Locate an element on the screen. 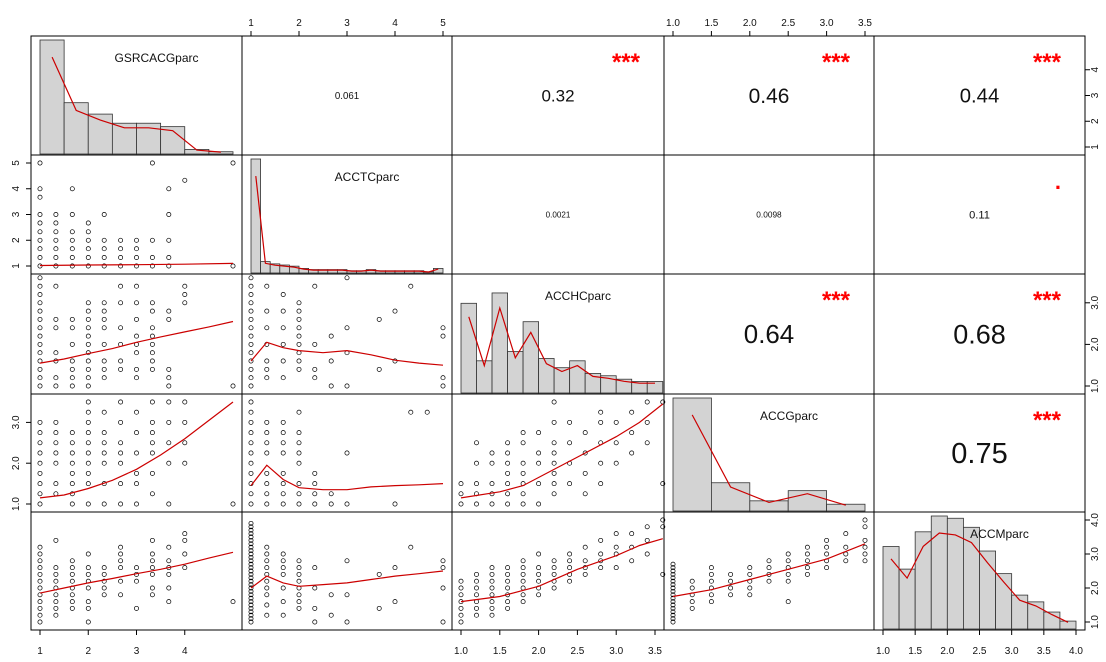  axis-tick-label: 3.5 is located at coordinates (865, 23).